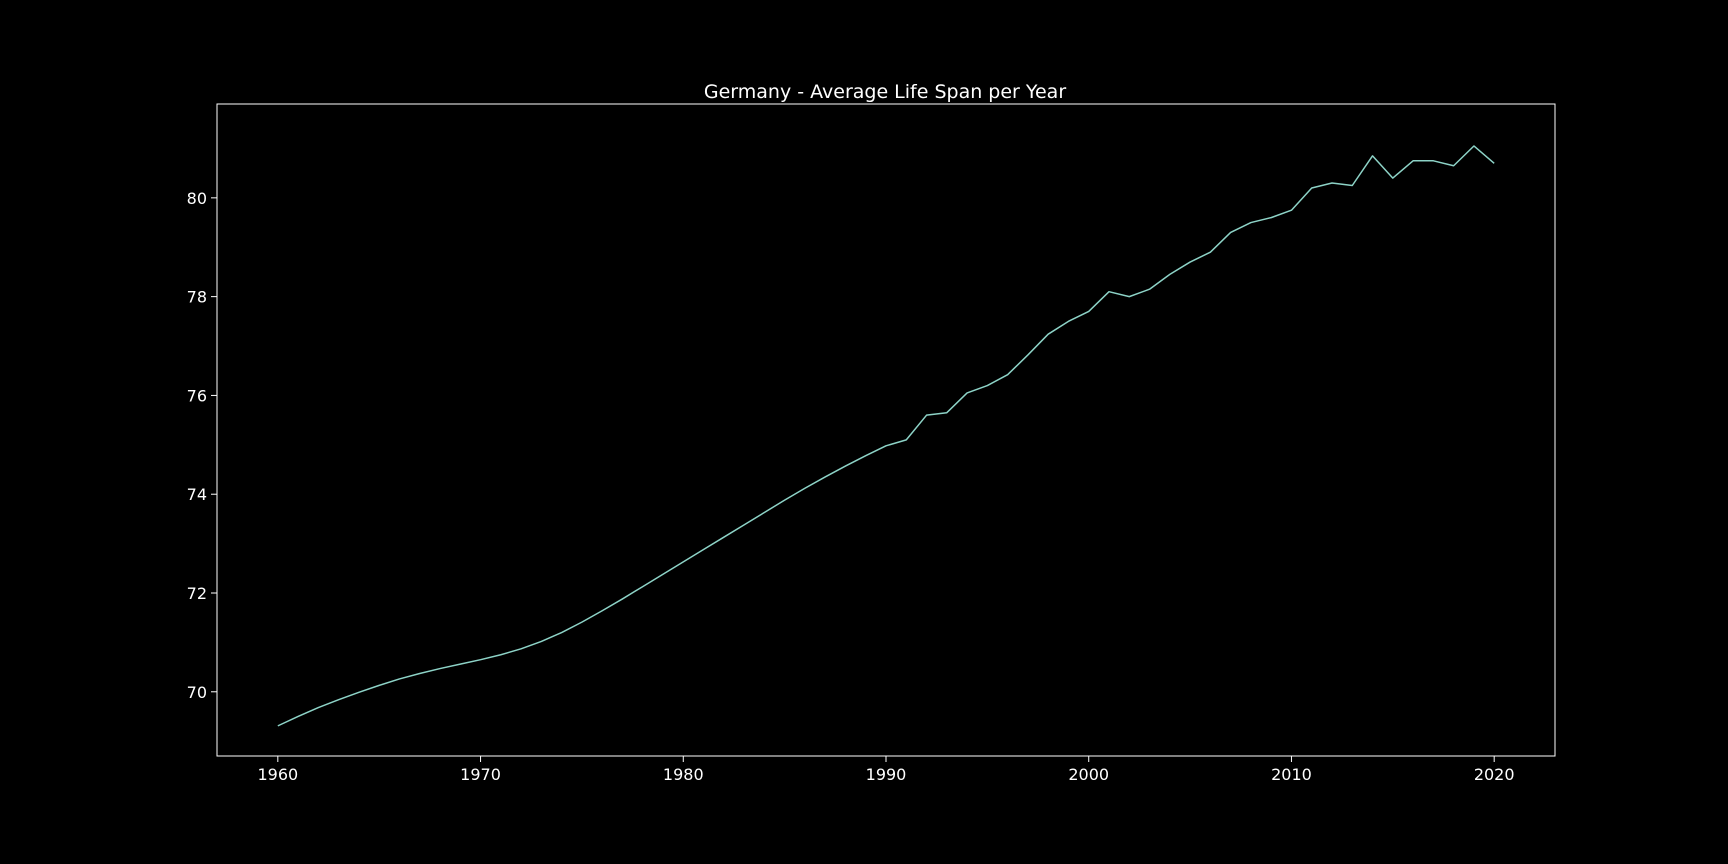 The image size is (1728, 864). I want to click on x-tick-label: 1990, so click(886, 774).